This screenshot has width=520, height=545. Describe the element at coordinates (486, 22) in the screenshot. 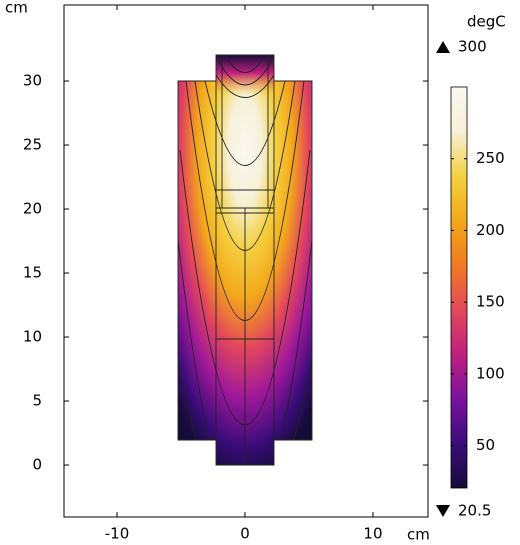

I see `colorbar-title: degC` at that location.